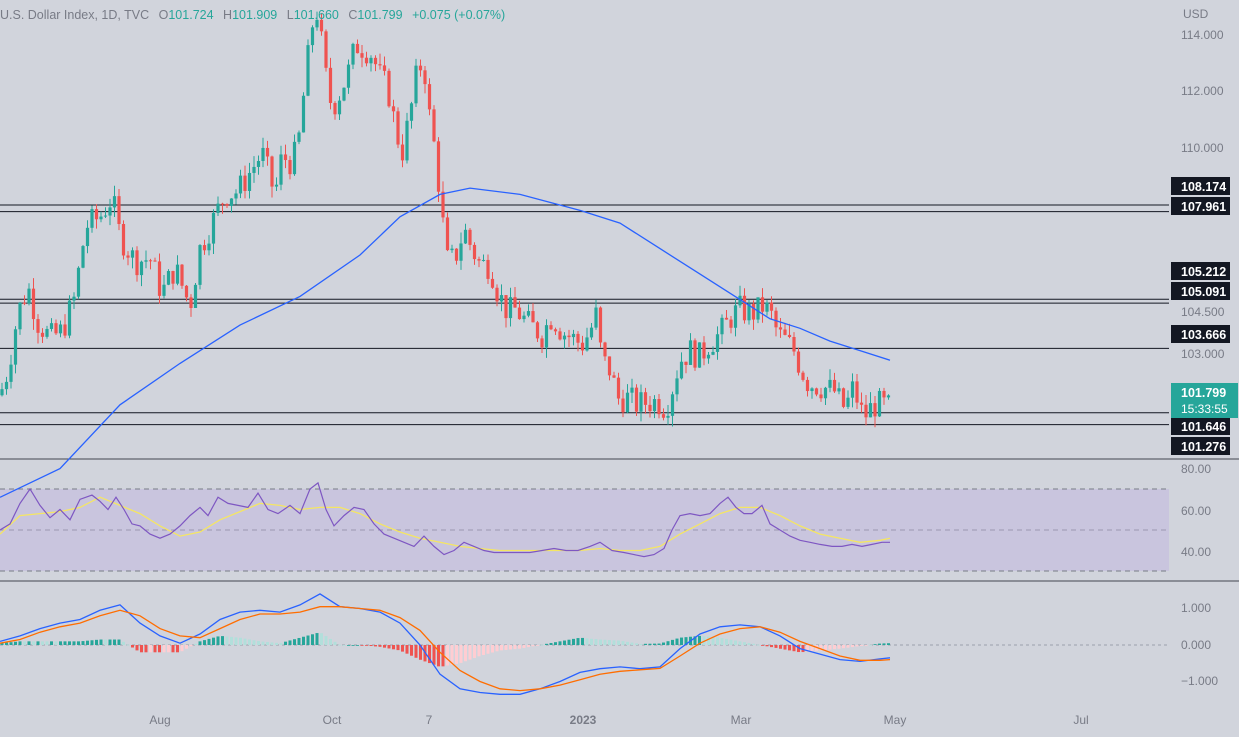  I want to click on time-tick-label: Aug, so click(159, 720).